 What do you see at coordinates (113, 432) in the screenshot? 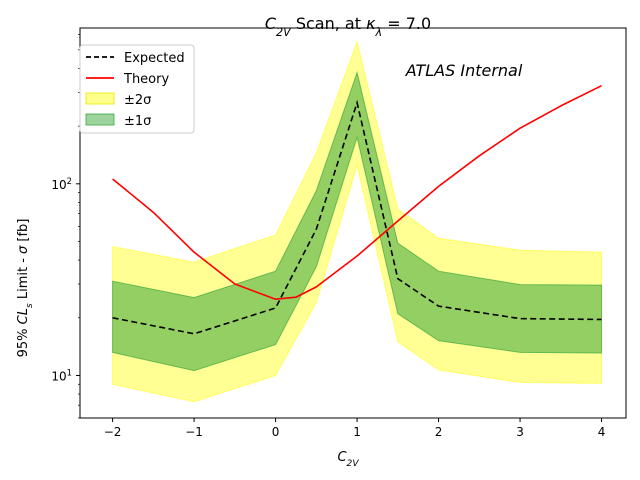
I see `x-tick-label: −2` at bounding box center [113, 432].